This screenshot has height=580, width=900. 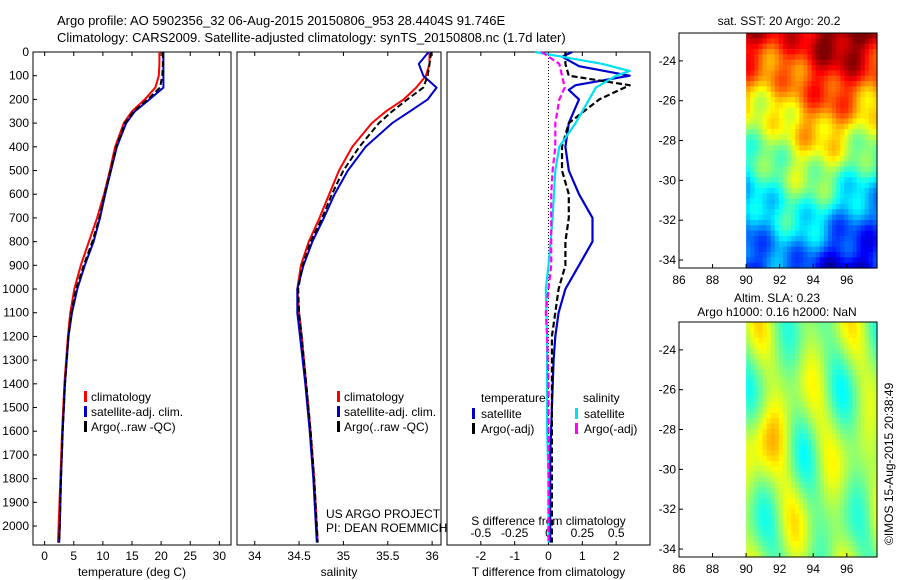 I want to click on sst-map-y-tick-label: -32, so click(x=668, y=220).